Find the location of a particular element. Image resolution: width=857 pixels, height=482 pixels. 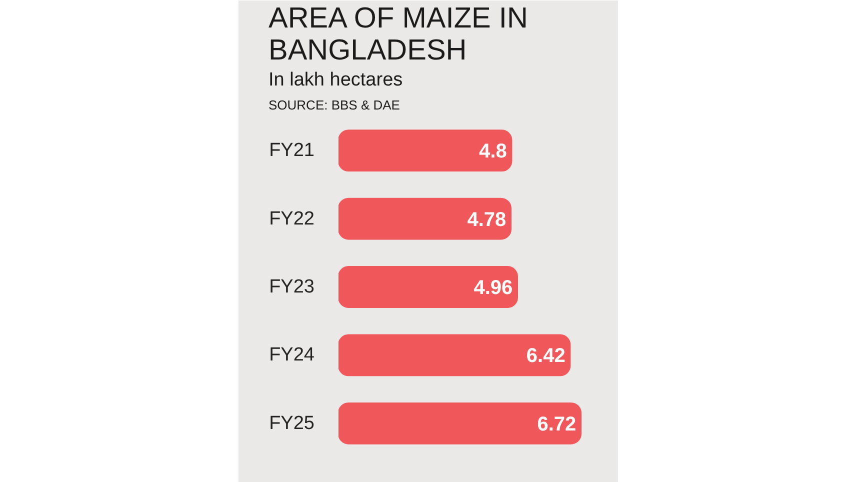

data-label: 6.72 is located at coordinates (556, 424).